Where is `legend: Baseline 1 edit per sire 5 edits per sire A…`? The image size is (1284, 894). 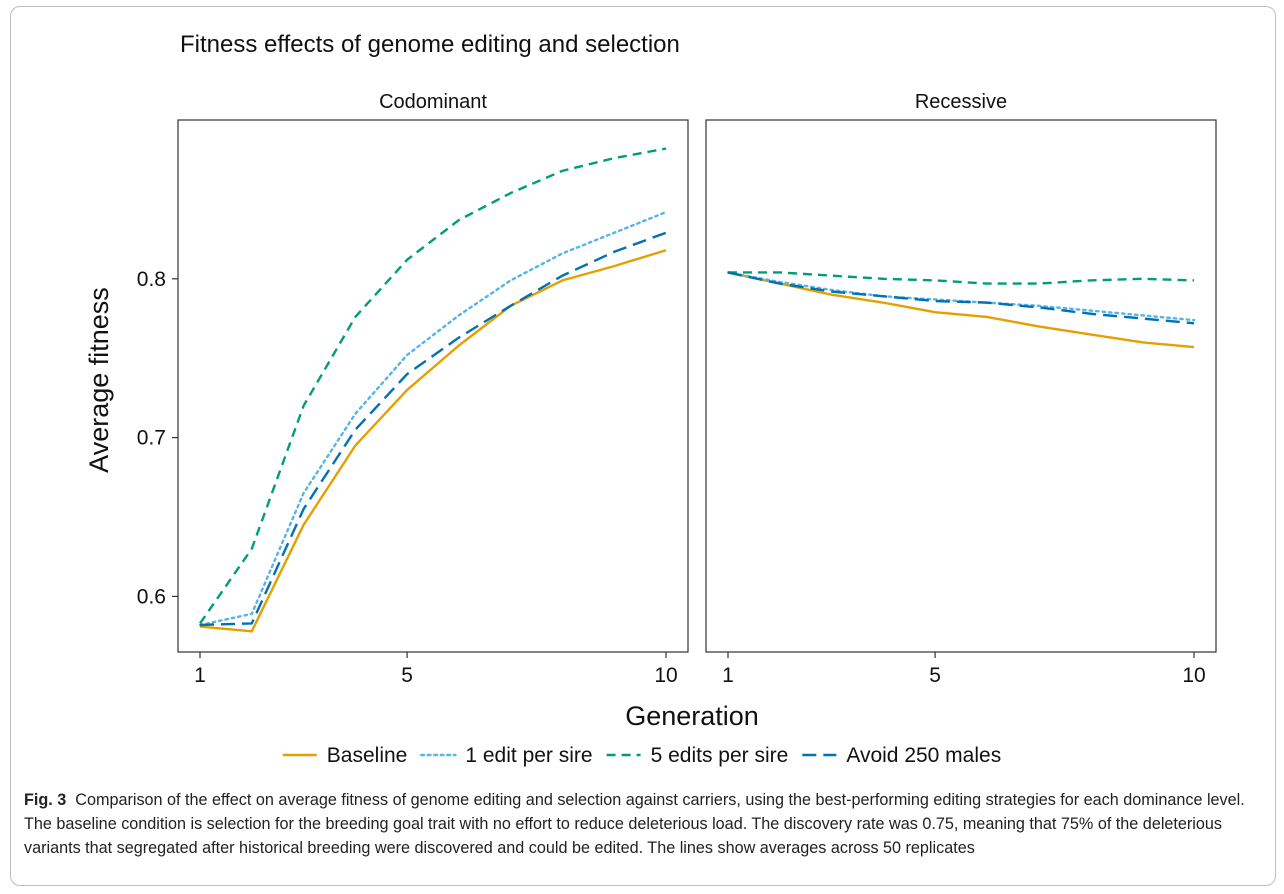 legend: Baseline 1 edit per sire 5 edits per sire A… is located at coordinates (641, 755).